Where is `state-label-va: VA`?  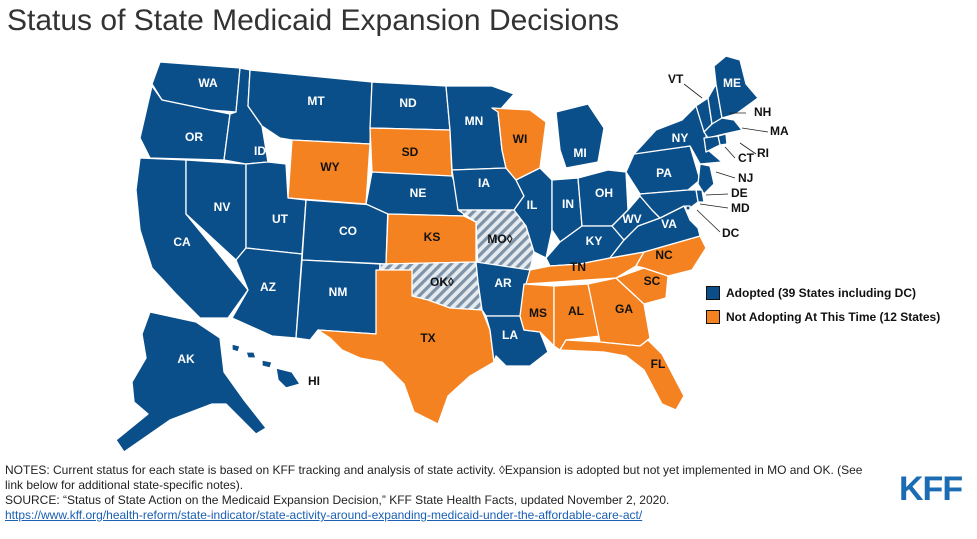 state-label-va: VA is located at coordinates (669, 224).